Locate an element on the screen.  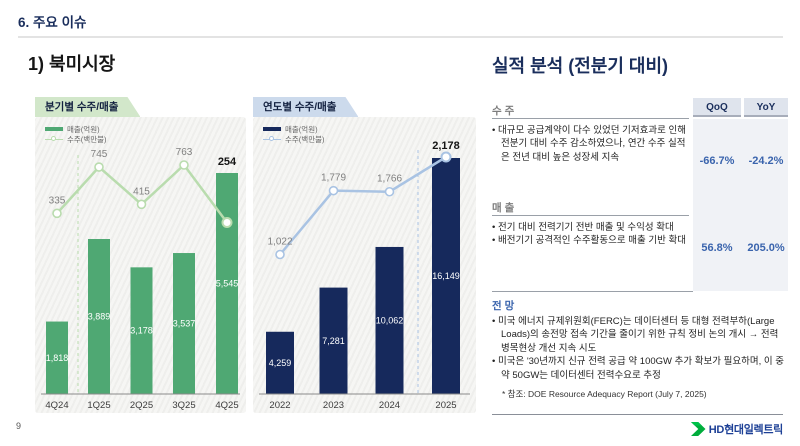
line-value-label: 415 is located at coordinates (141, 191).